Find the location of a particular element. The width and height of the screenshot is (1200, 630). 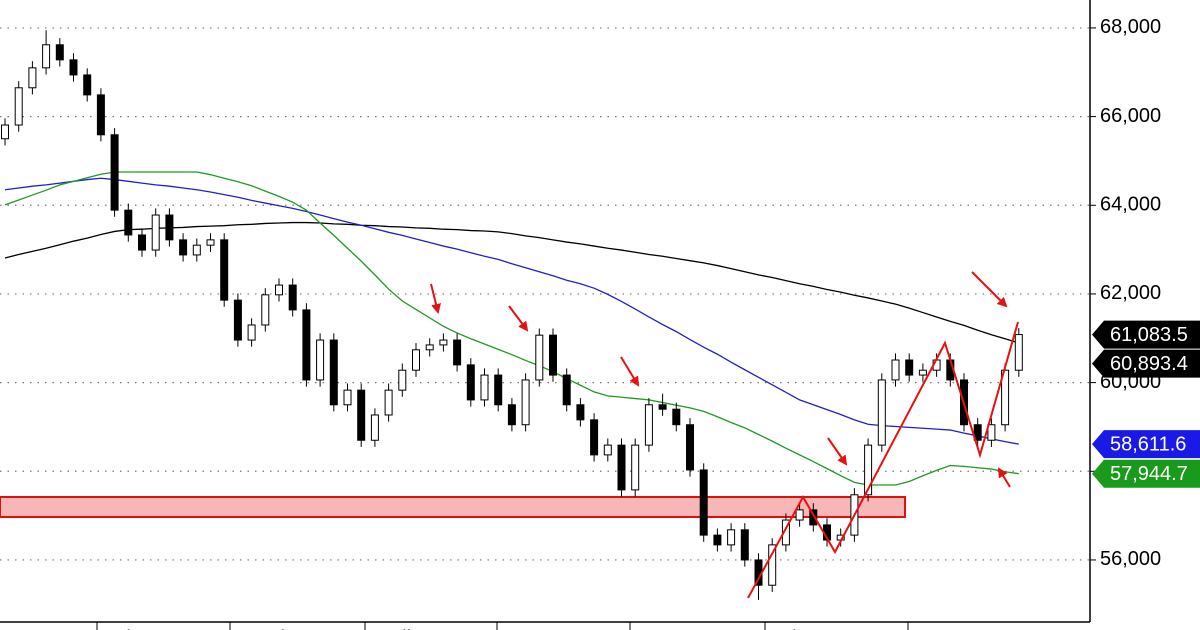

x-tick-label: 2013 is located at coordinates (28, 628).